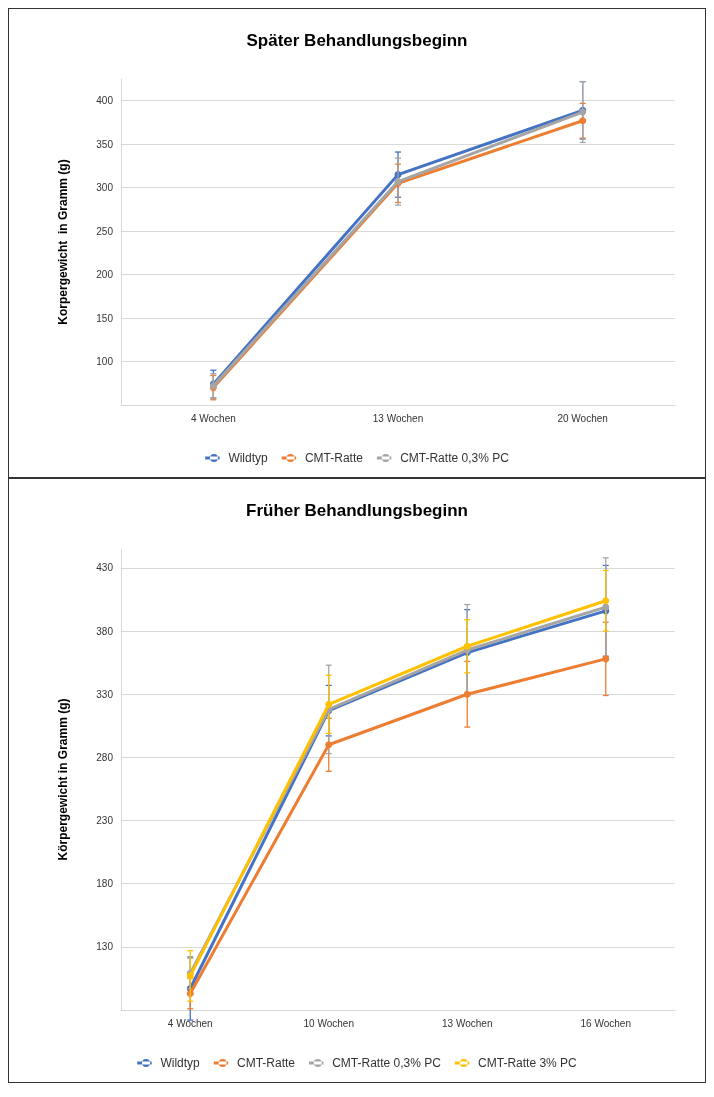  I want to click on y-tick-label: 380, so click(105, 631).